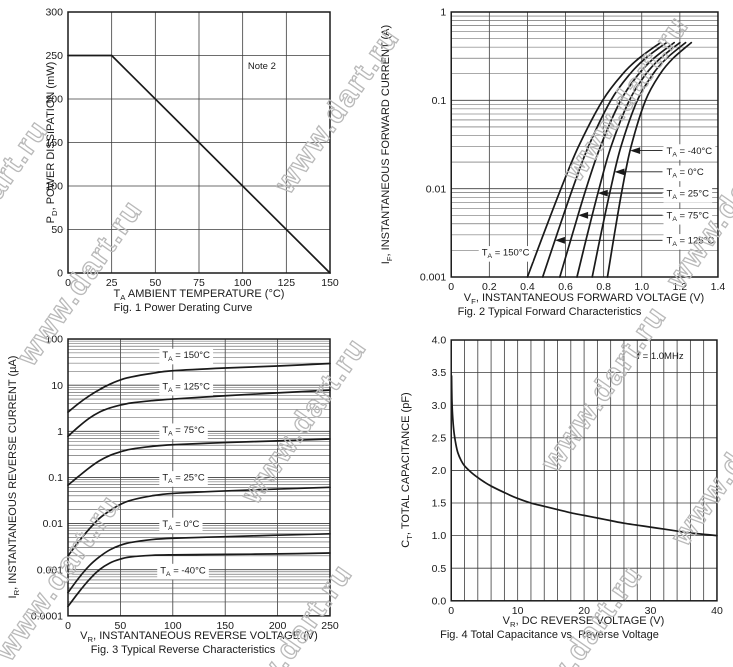 The image size is (733, 667). I want to click on svg-text: 0.0001, so click(47, 616).